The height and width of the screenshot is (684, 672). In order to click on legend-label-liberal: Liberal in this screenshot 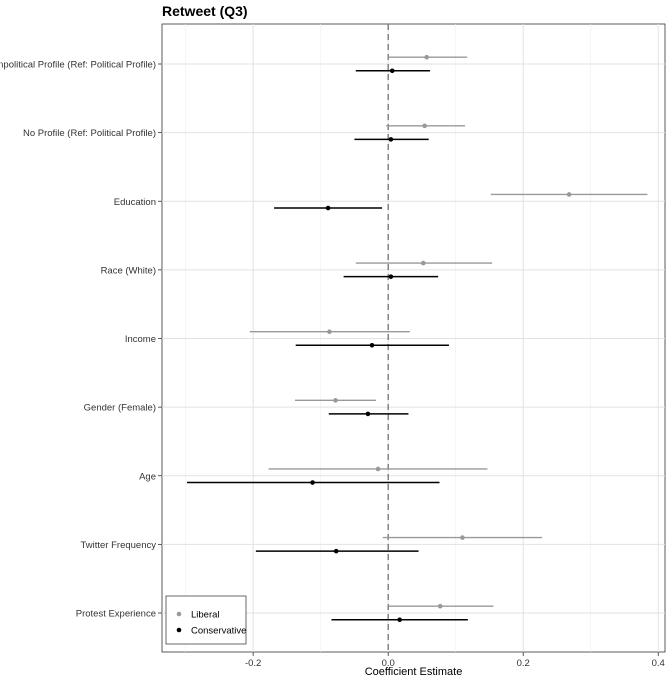, I will do `click(205, 615)`.